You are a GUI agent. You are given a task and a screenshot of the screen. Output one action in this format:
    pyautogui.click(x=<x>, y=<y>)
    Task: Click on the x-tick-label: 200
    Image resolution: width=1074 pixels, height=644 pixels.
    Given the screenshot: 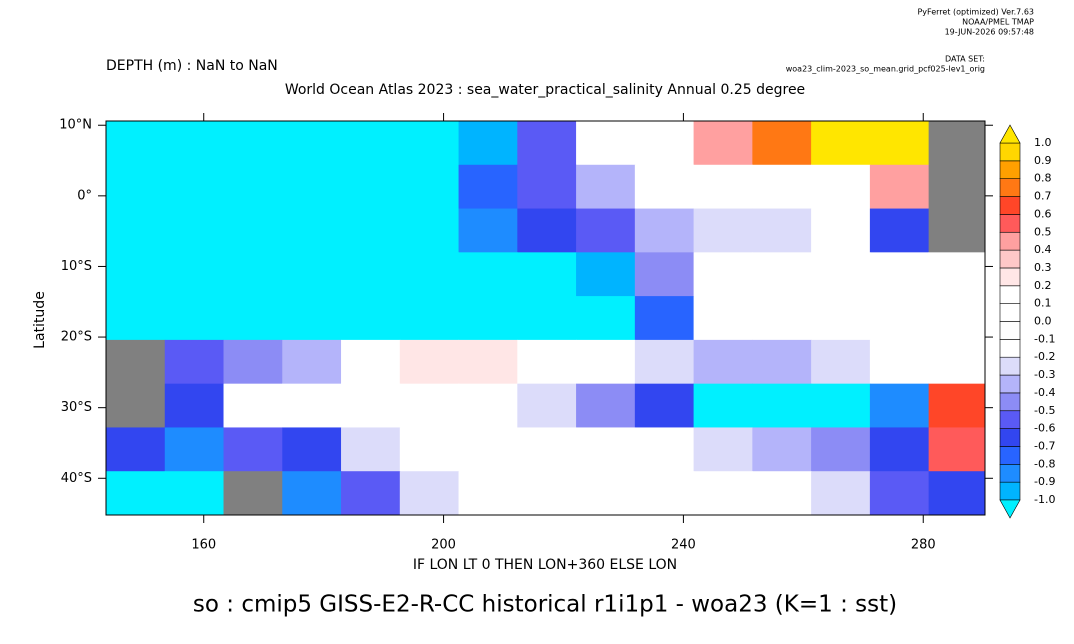 What is the action you would take?
    pyautogui.click(x=443, y=545)
    